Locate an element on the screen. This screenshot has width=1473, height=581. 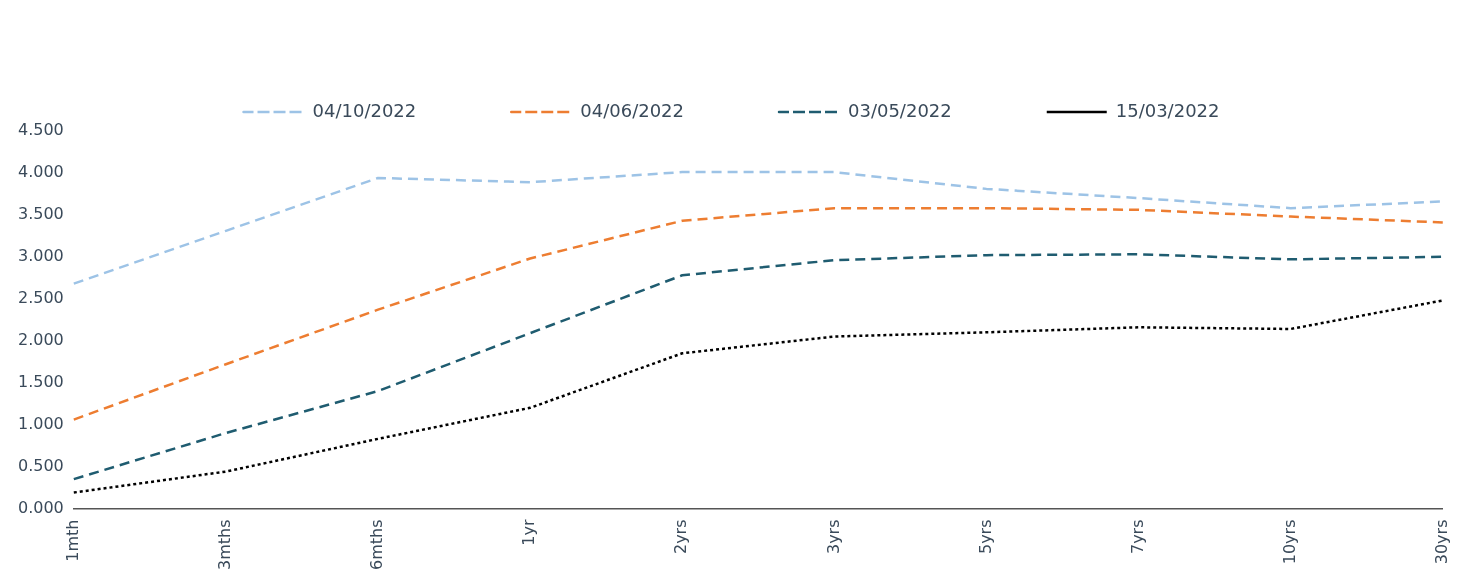
legend-label: 15/03/2022 is located at coordinates (1167, 110).